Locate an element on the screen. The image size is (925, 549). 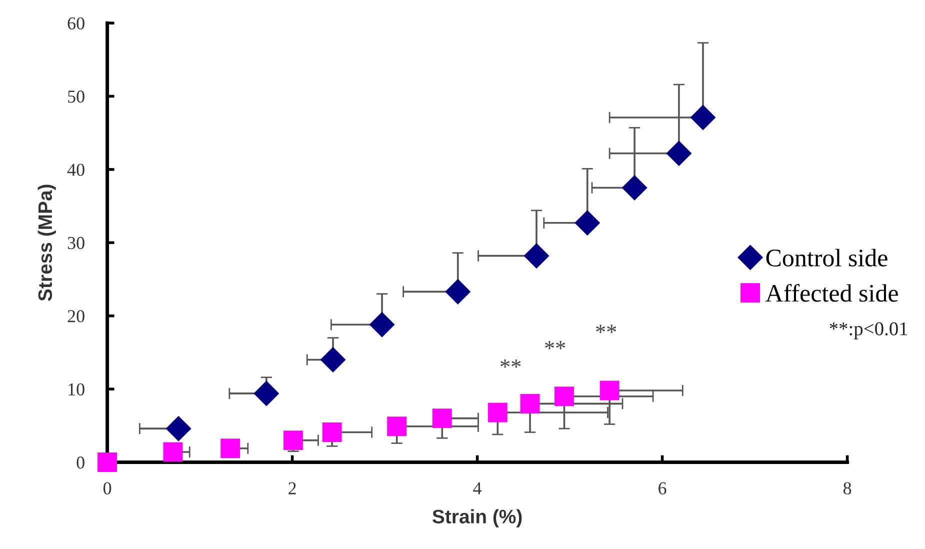
x-tick-label: 4 is located at coordinates (477, 488).